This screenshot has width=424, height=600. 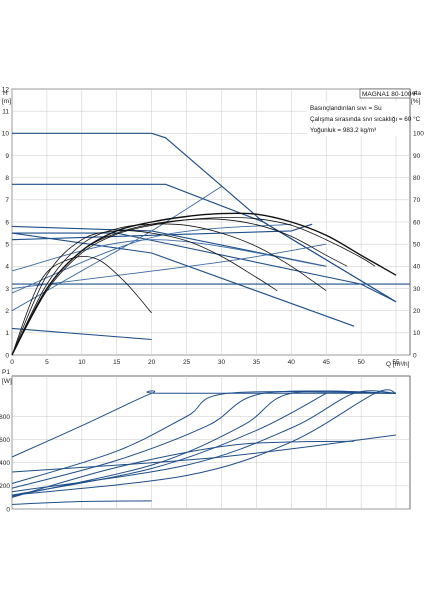 I want to click on eta-tick-label: 60, so click(x=417, y=222).